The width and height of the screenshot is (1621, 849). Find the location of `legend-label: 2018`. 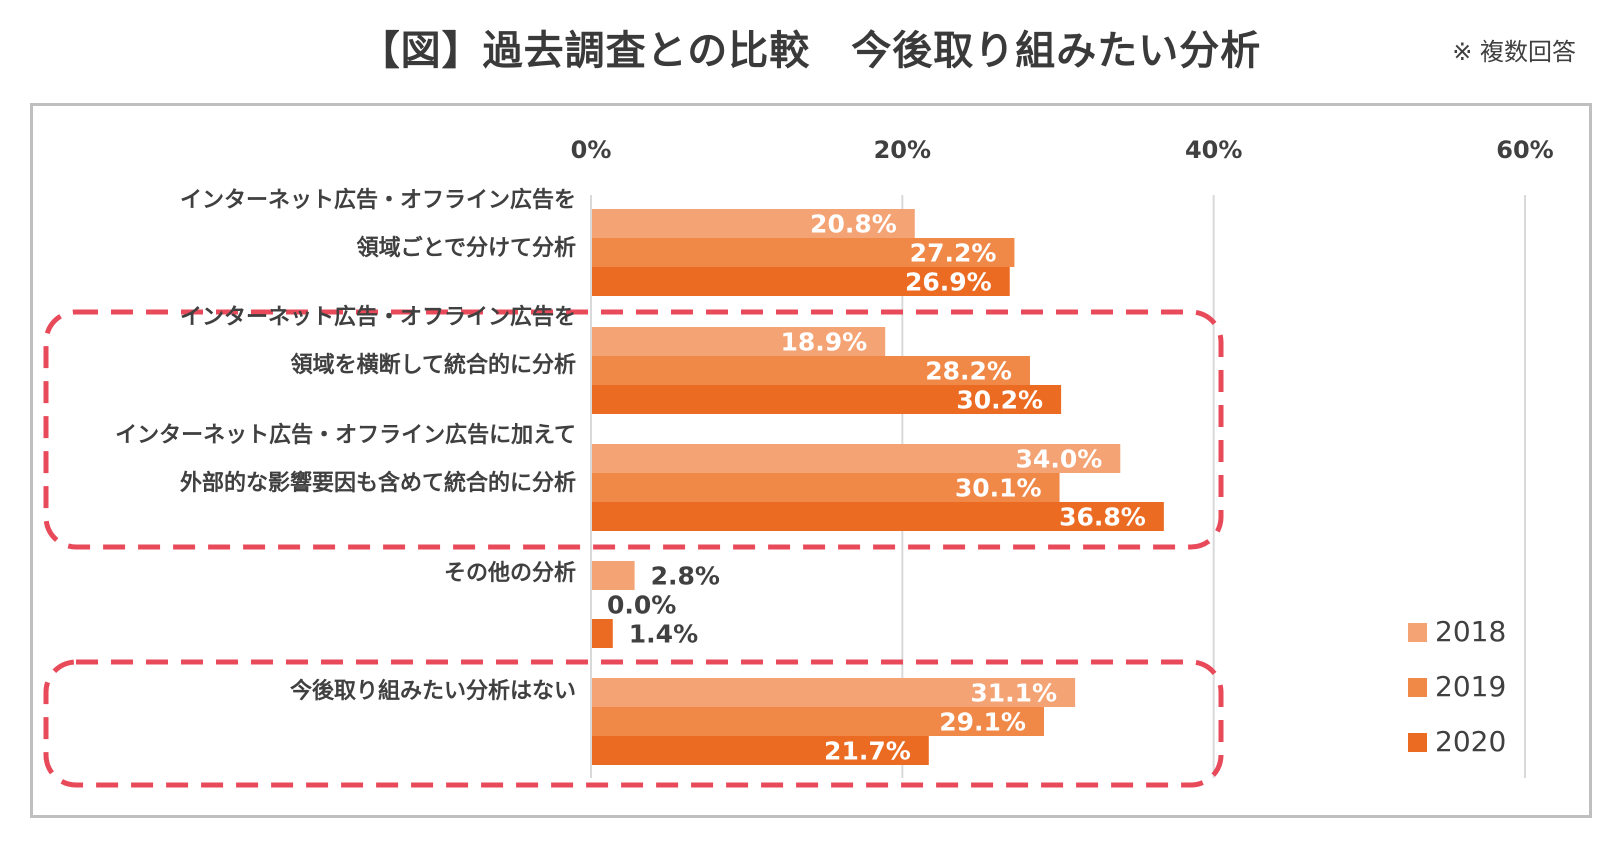

legend-label: 2018 is located at coordinates (1470, 631).